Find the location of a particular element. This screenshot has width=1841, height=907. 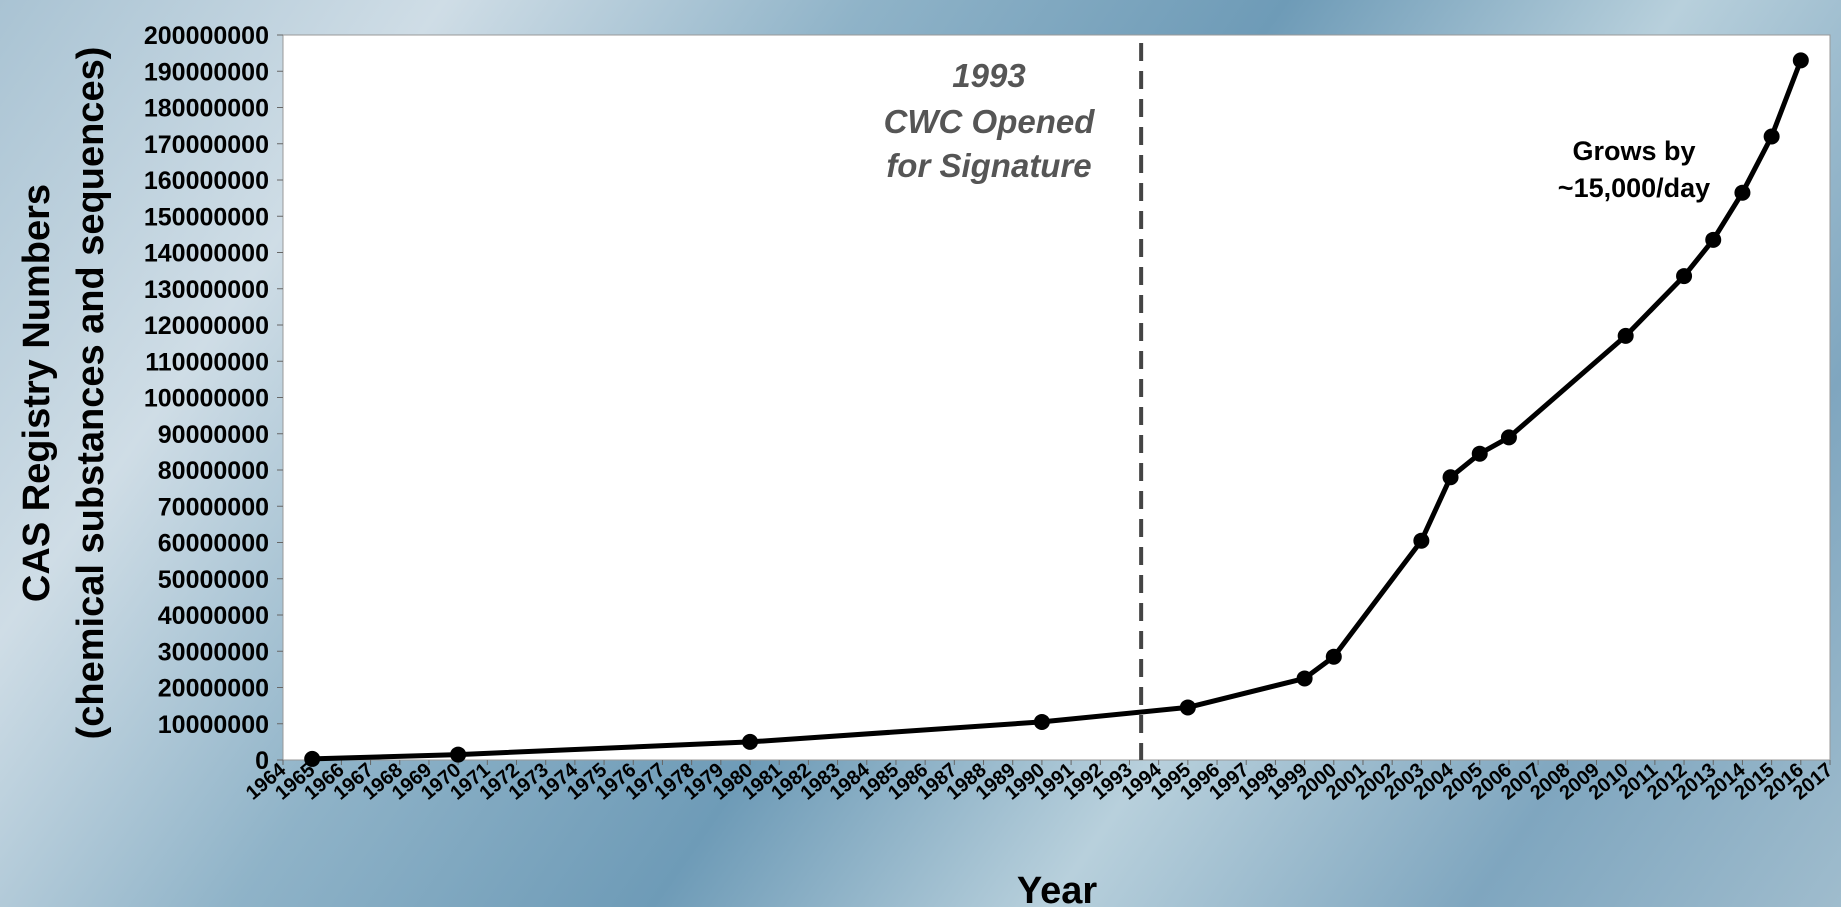

y-tick-label: 110000000 is located at coordinates (207, 362).